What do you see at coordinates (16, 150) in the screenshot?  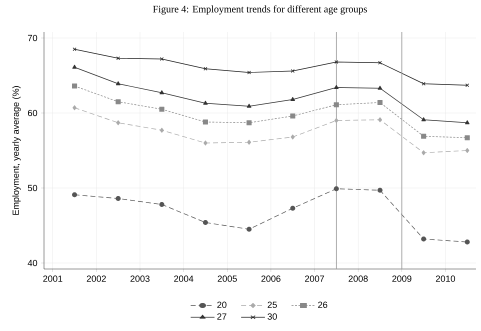 I see `y-axis-title: Employment, yearly average (%)` at bounding box center [16, 150].